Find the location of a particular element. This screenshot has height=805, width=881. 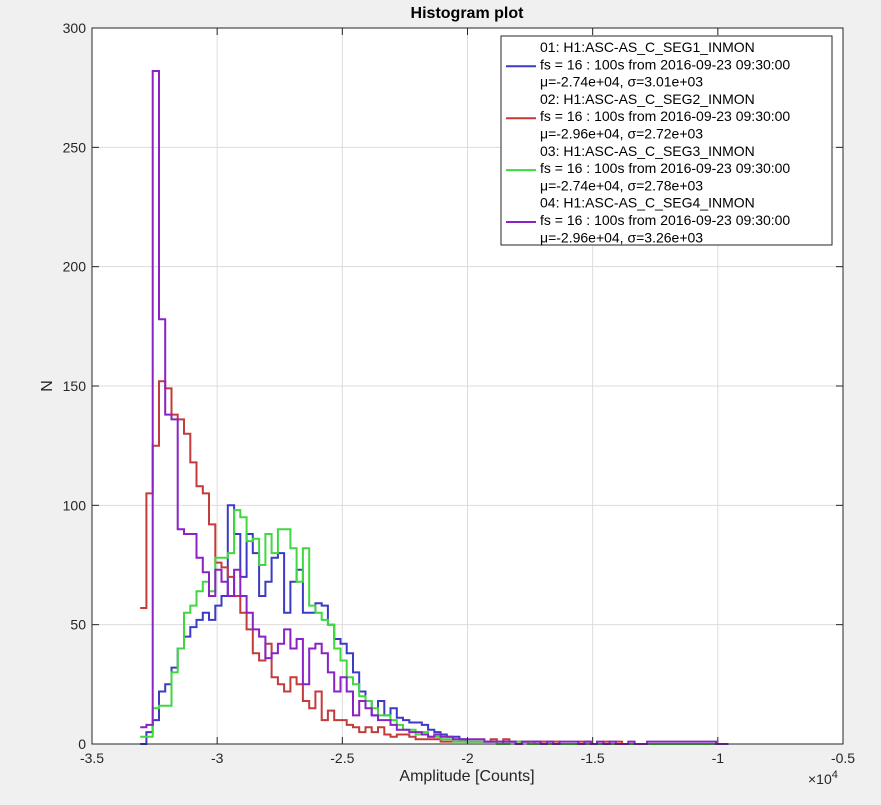

x-axis-label: Amplitude [Counts] is located at coordinates (466, 776).